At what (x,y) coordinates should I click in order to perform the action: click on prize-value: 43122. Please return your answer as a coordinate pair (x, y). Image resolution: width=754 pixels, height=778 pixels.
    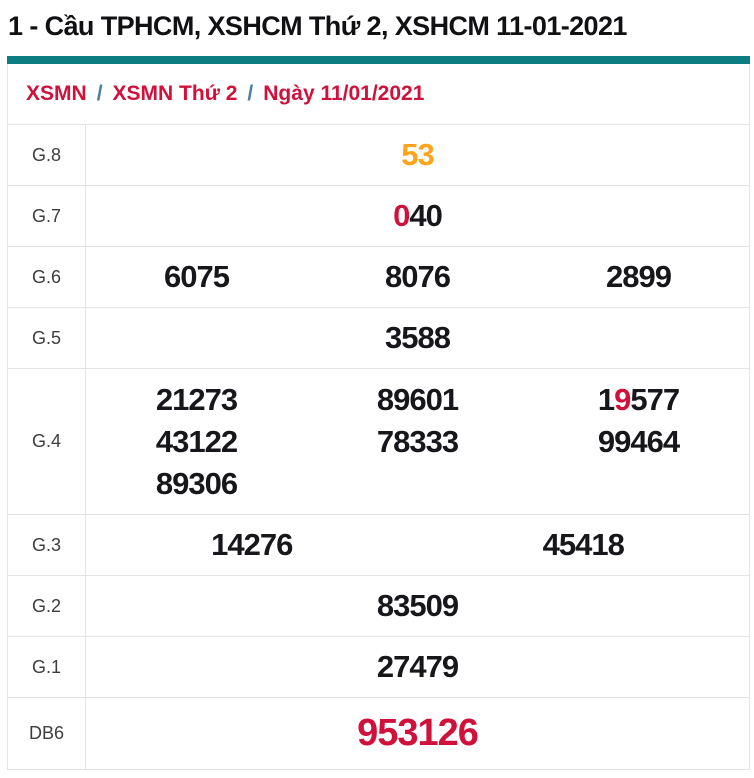
    Looking at the image, I should click on (196, 441).